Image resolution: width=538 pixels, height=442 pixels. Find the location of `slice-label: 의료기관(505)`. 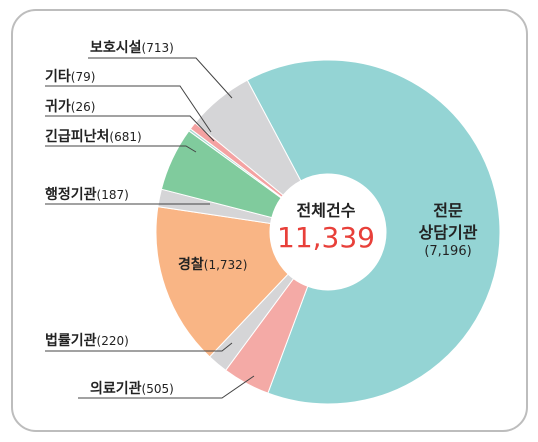

slice-label: 의료기관(505) is located at coordinates (132, 389).